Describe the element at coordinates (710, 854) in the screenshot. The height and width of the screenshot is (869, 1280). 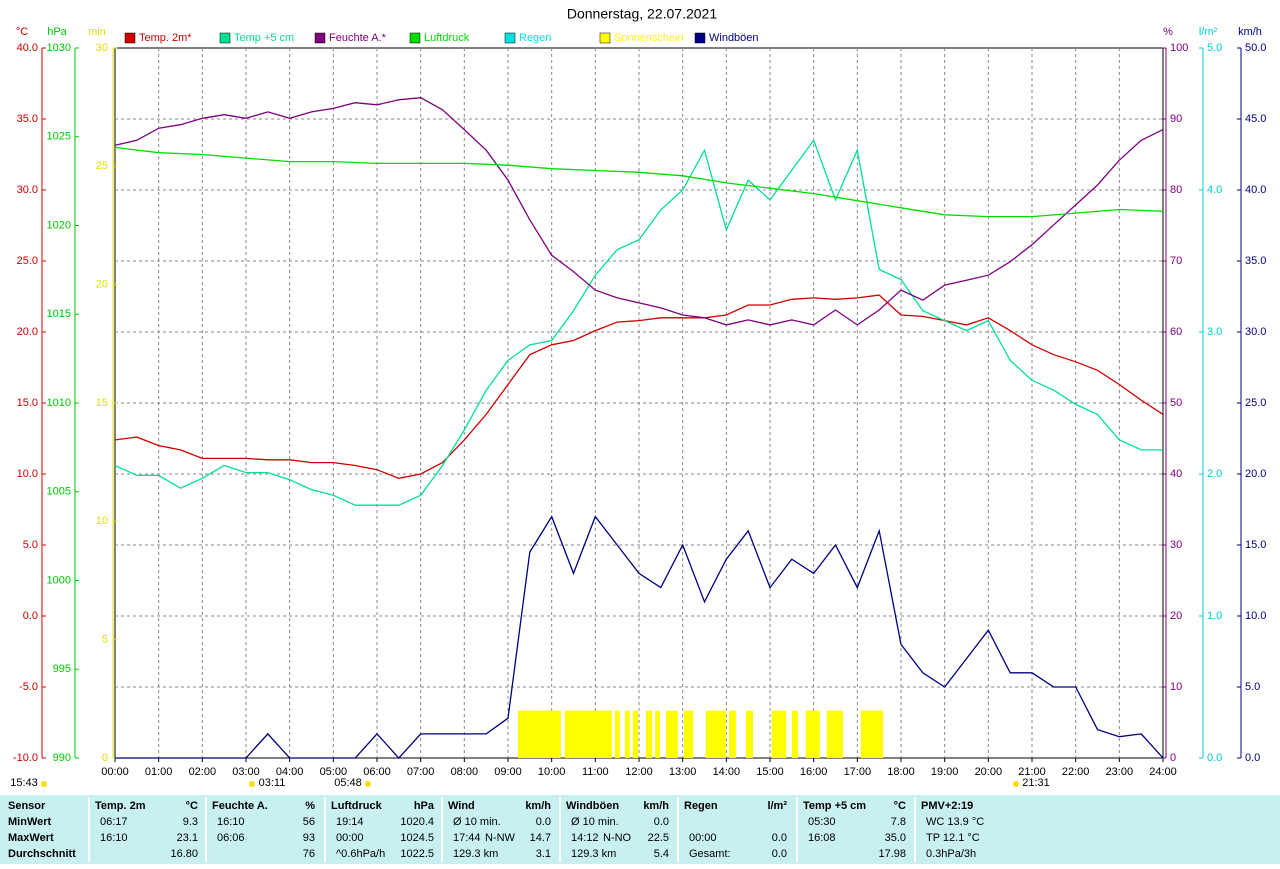
I see `table-cell: Gesamt:` at that location.